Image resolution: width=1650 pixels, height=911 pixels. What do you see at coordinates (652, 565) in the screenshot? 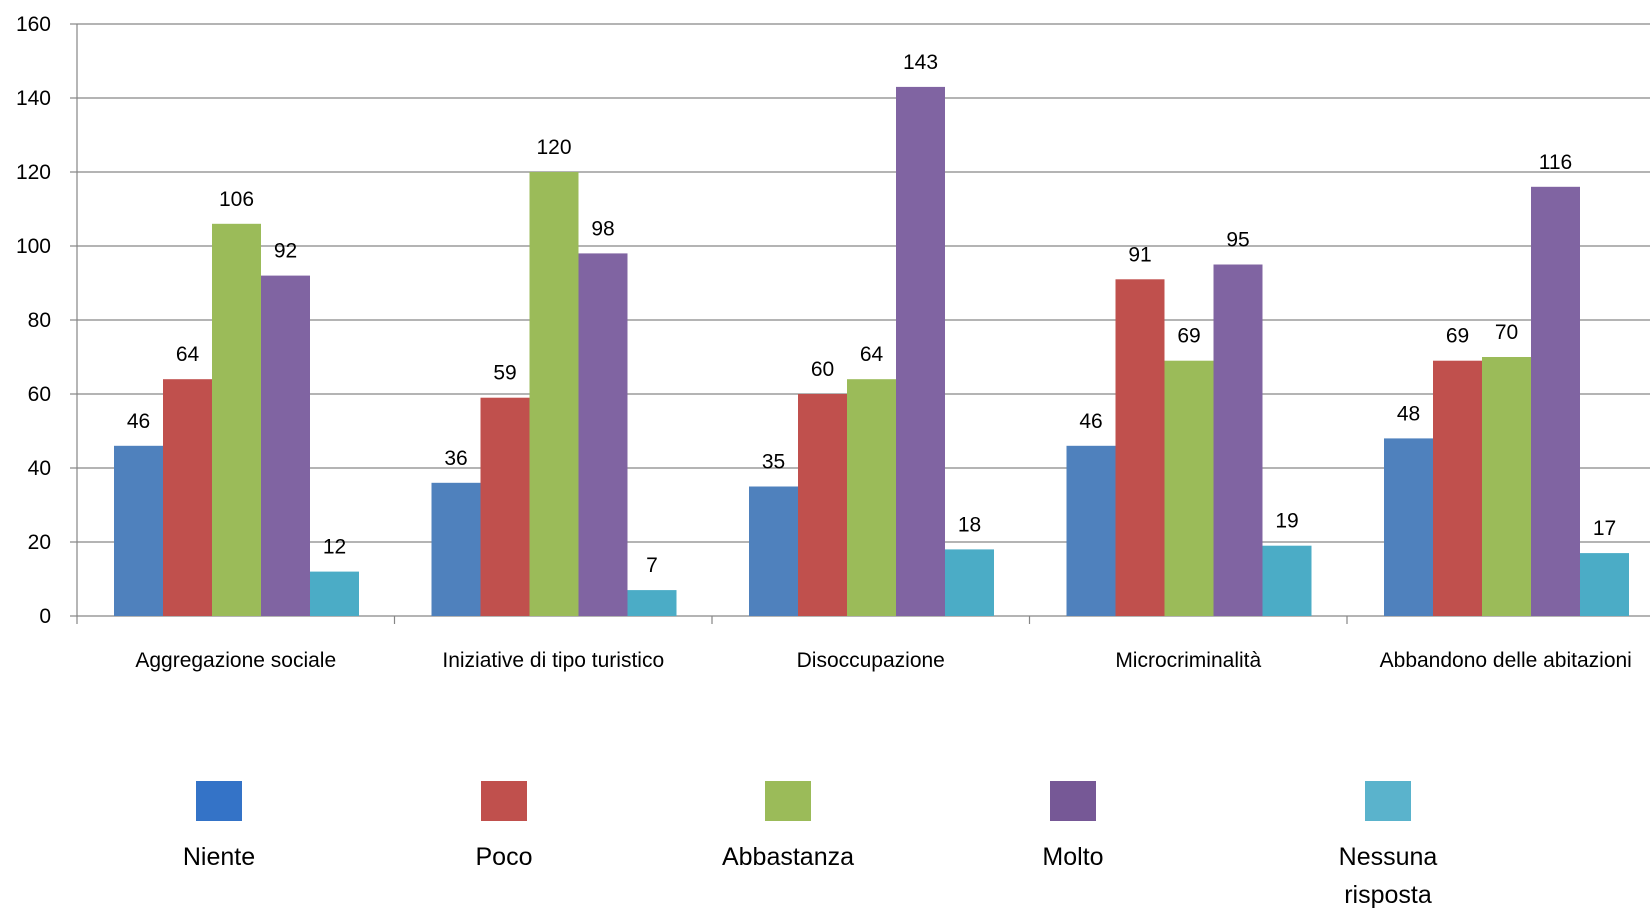
I see `data-label: 7` at bounding box center [652, 565].